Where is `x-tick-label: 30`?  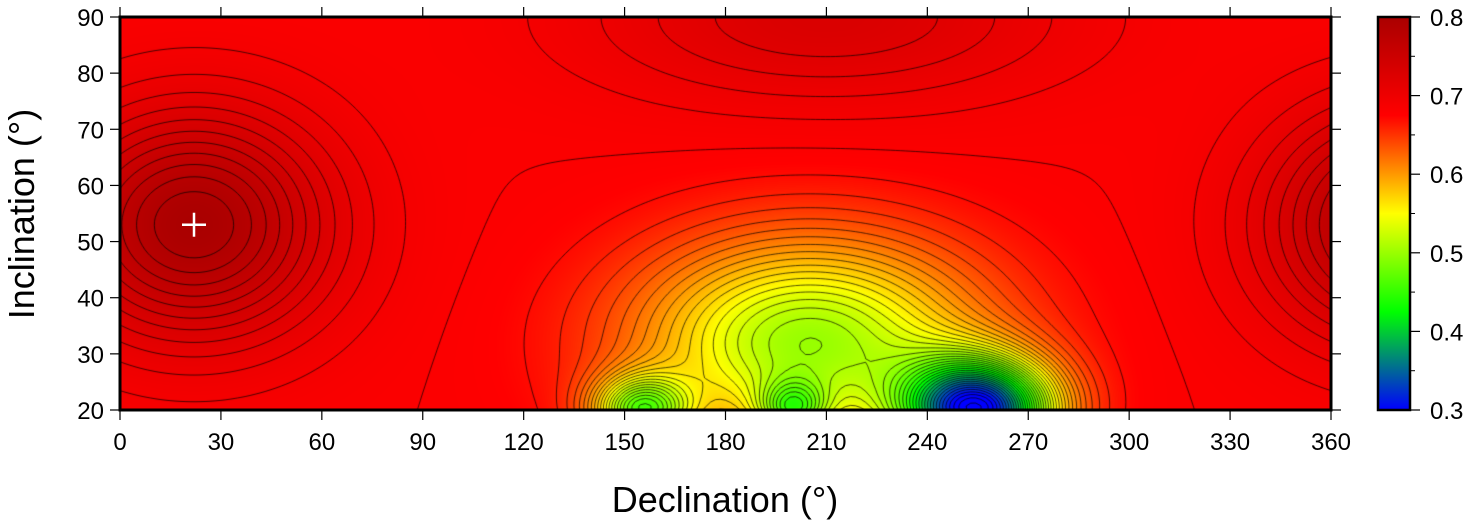
x-tick-label: 30 is located at coordinates (221, 442).